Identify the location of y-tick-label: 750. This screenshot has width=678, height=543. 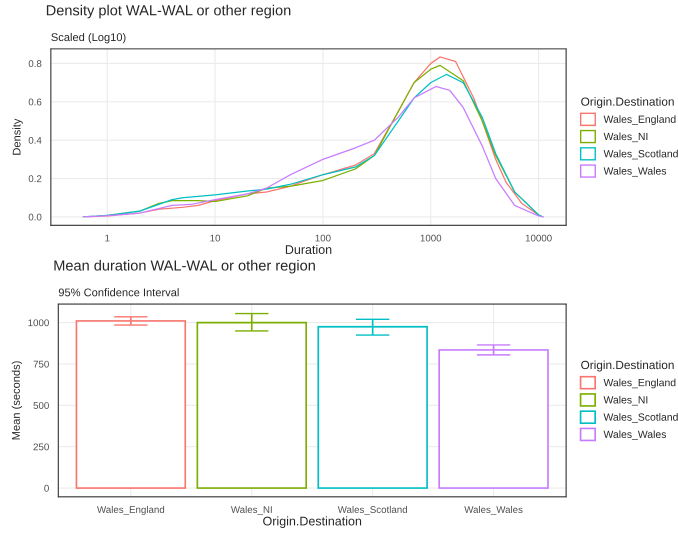
(41, 364).